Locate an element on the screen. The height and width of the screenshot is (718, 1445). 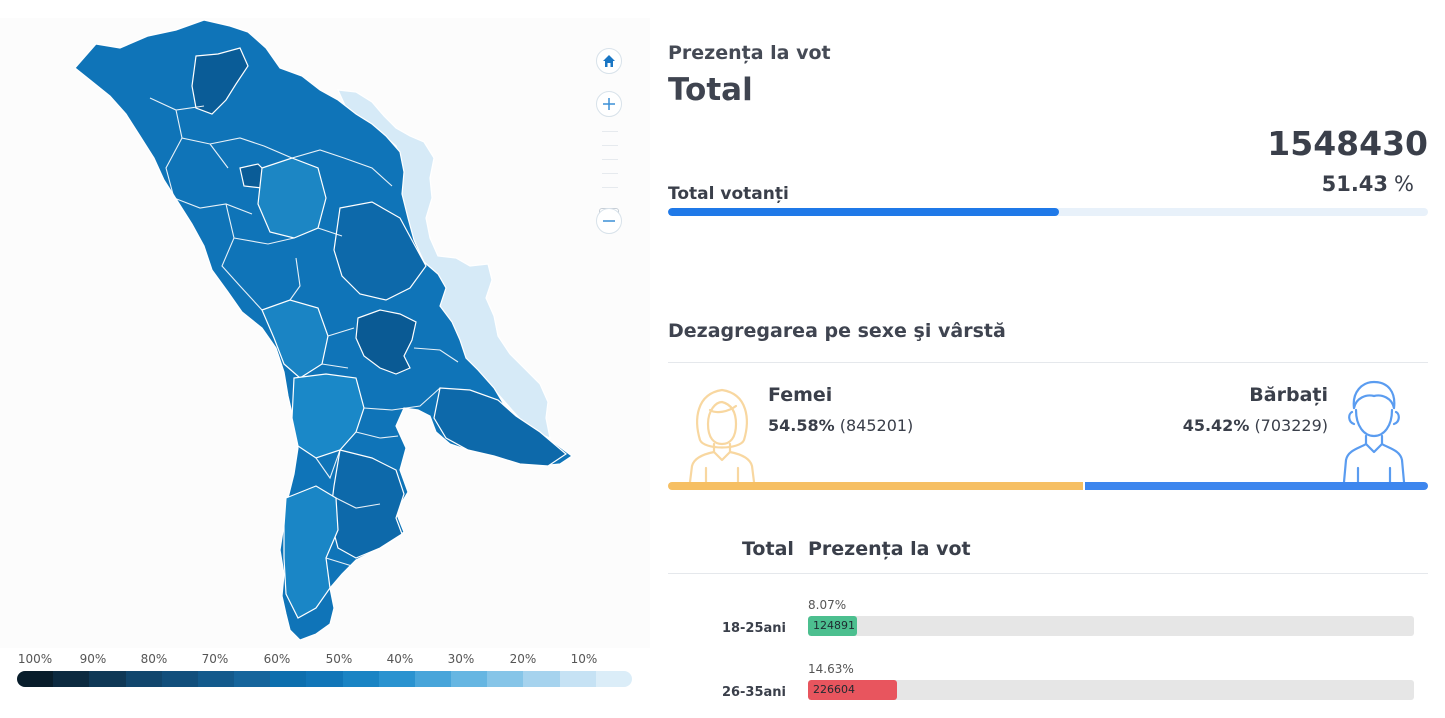
legend-label: 50% is located at coordinates (339, 659).